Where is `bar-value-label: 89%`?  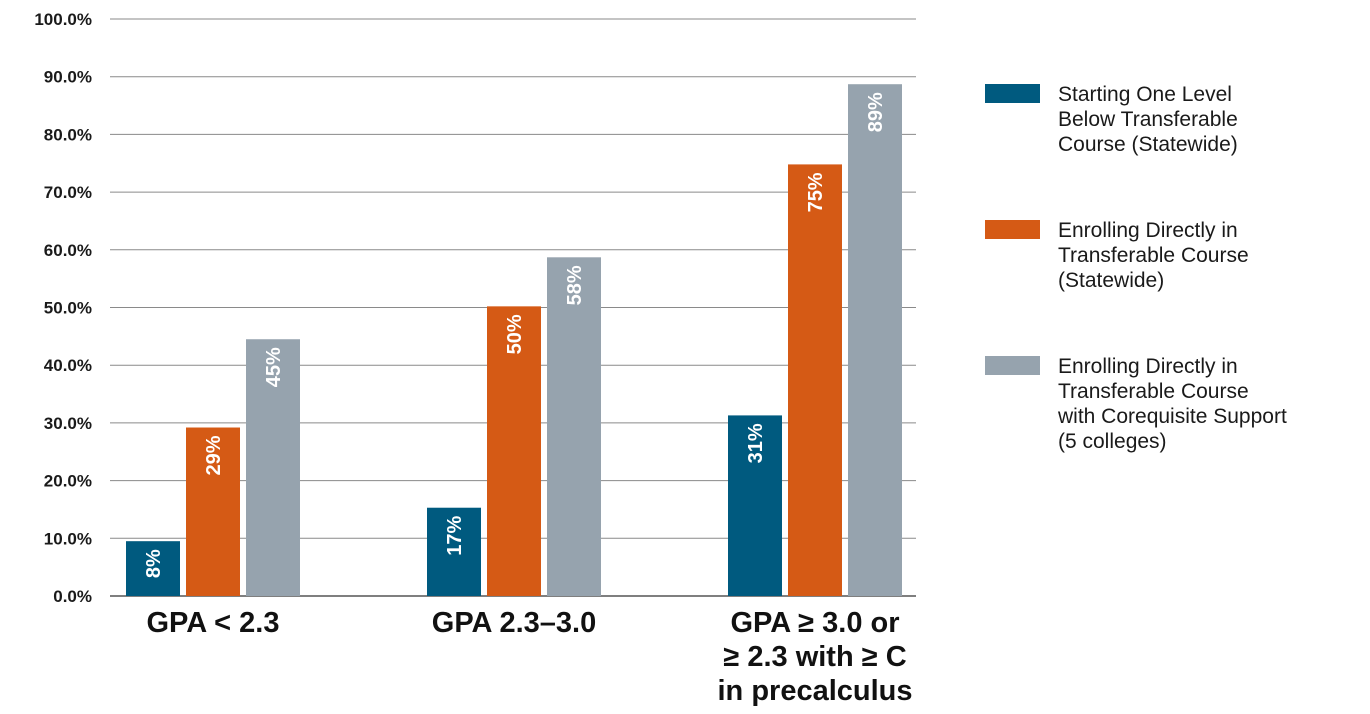
bar-value-label: 89% is located at coordinates (876, 112).